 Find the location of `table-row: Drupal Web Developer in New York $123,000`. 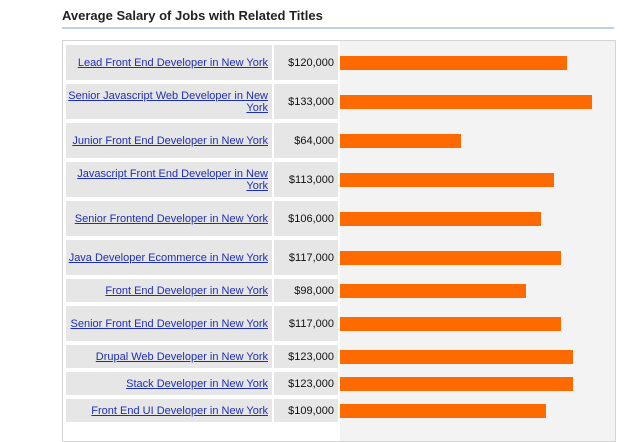

table-row: Drupal Web Developer in New York $123,000 is located at coordinates (201, 356).